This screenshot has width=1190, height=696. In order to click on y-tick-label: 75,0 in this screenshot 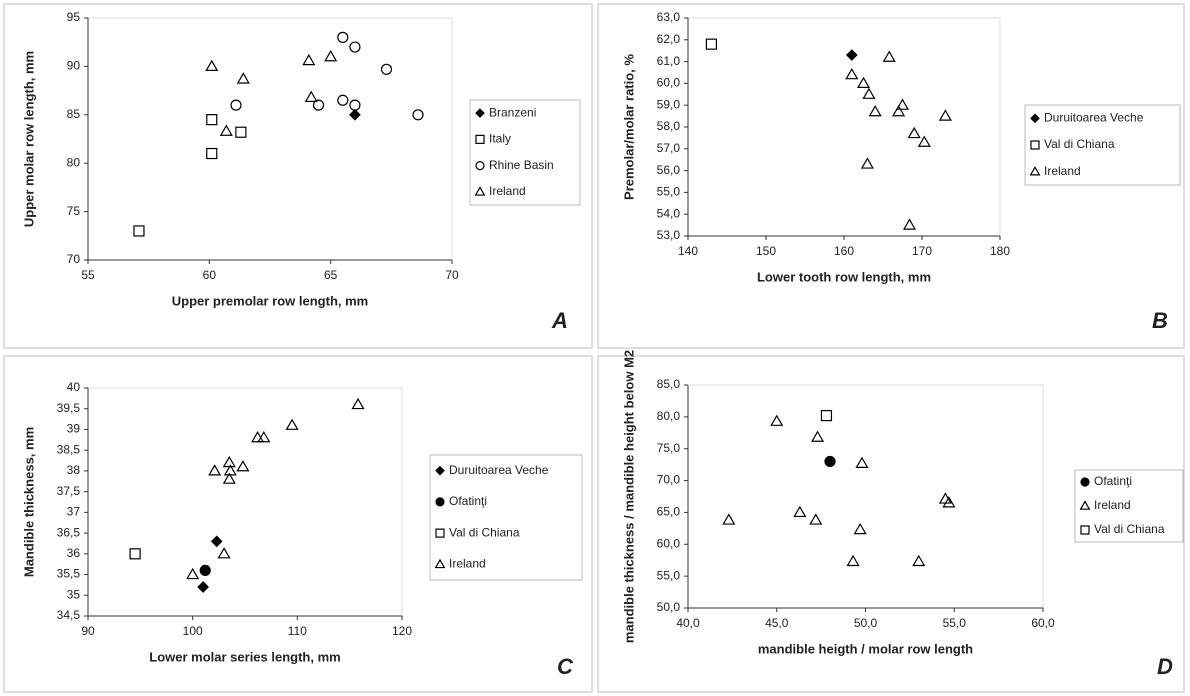, I will do `click(669, 448)`.